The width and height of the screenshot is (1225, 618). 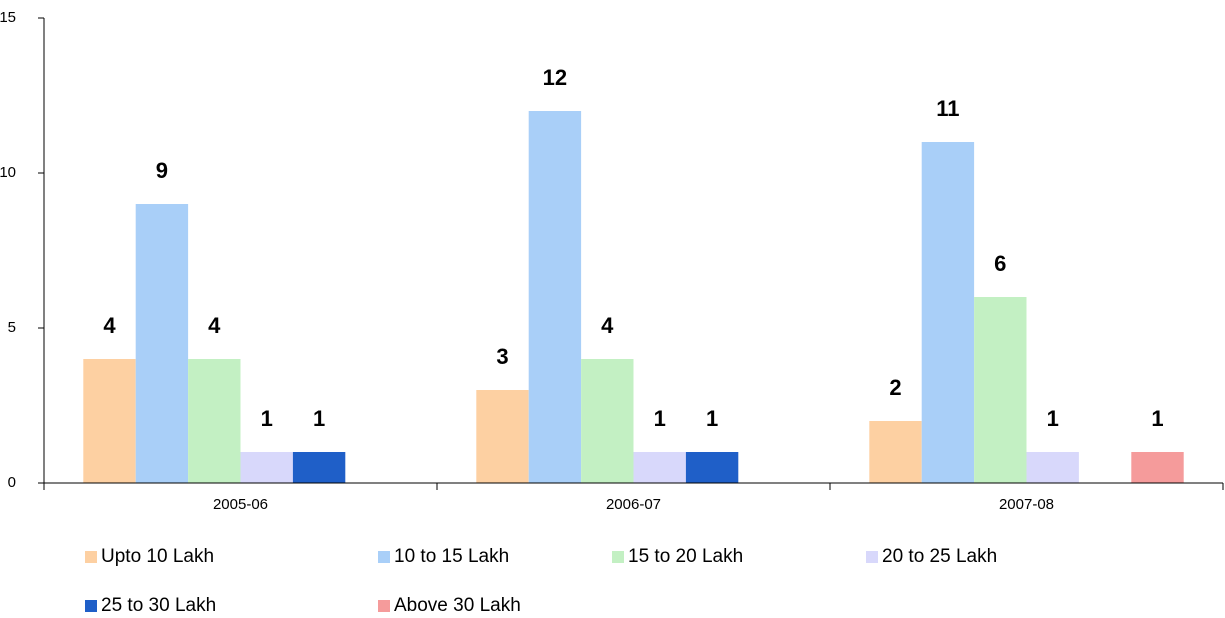 What do you see at coordinates (451, 556) in the screenshot?
I see `legend-label: 10 to 15 Lakh` at bounding box center [451, 556].